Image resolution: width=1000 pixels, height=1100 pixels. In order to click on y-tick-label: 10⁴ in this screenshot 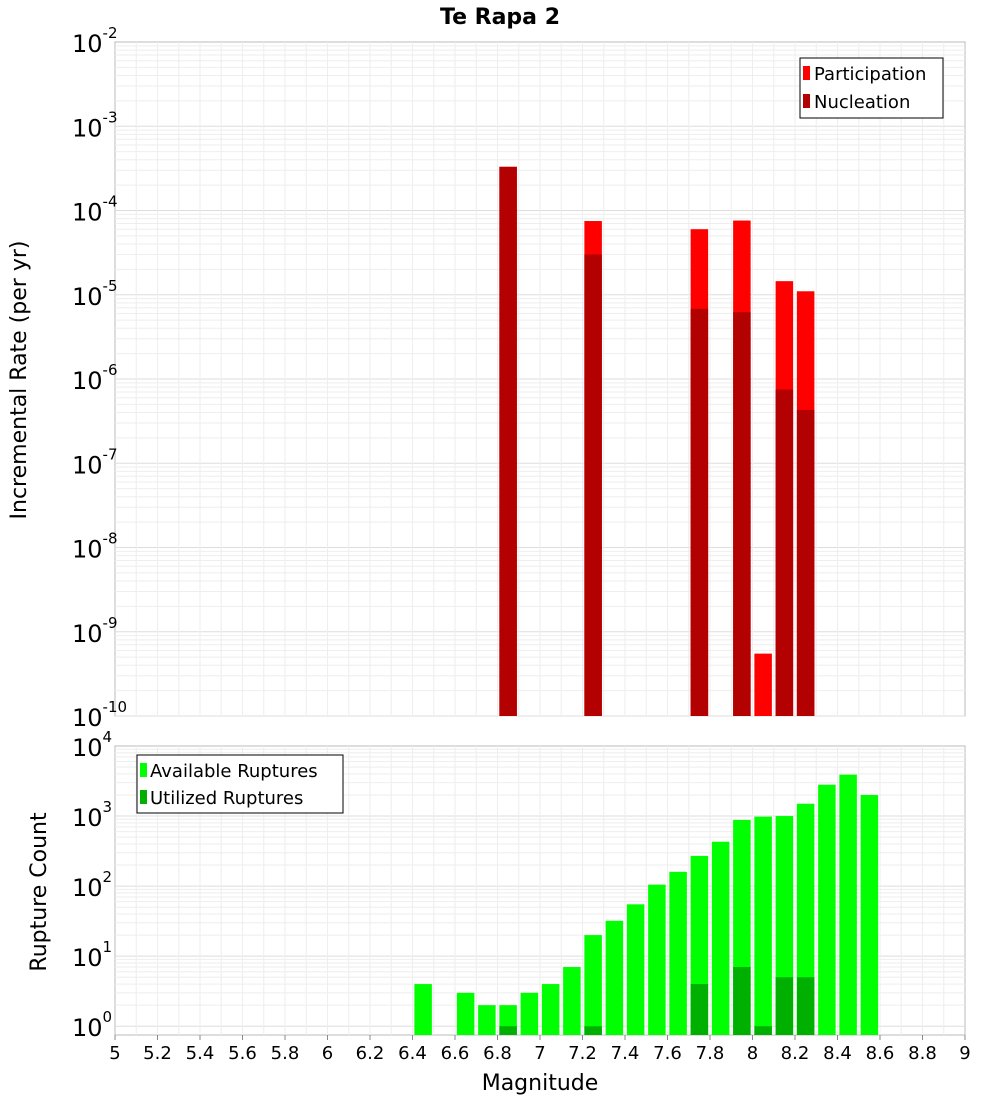, I will do `click(92, 745)`.